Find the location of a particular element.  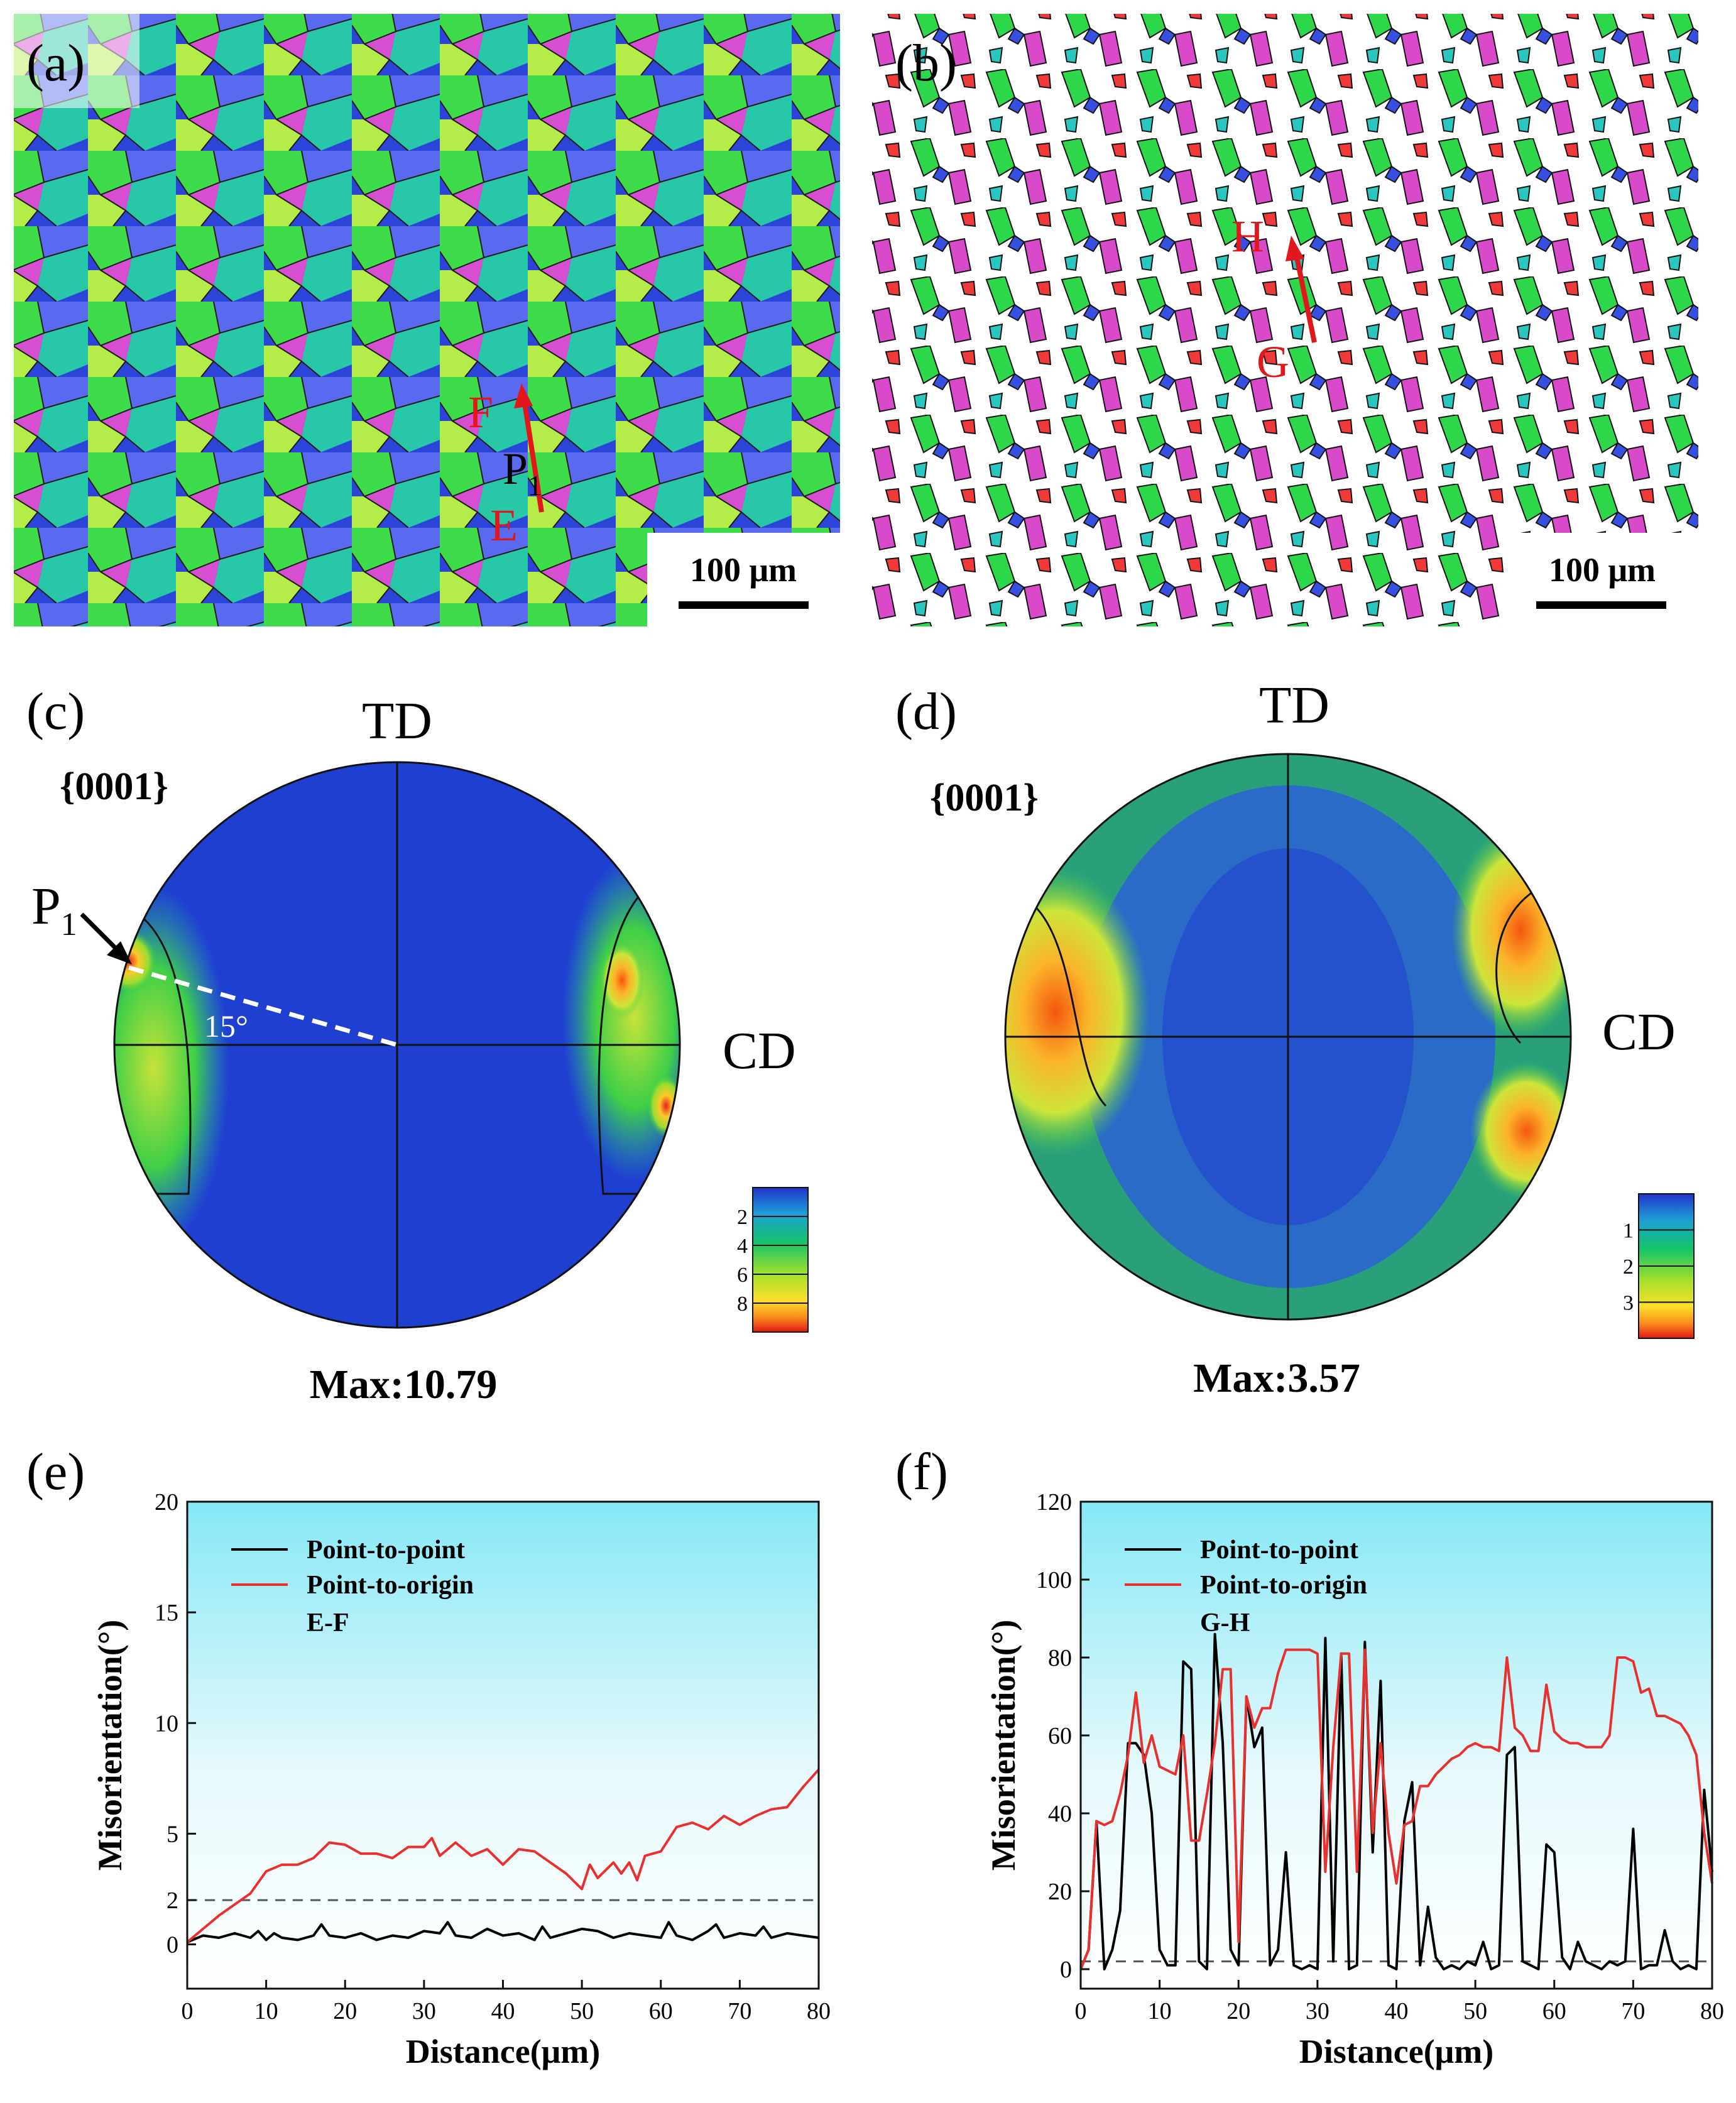

chart-f-xtick-label: 10 is located at coordinates (1160, 2011).